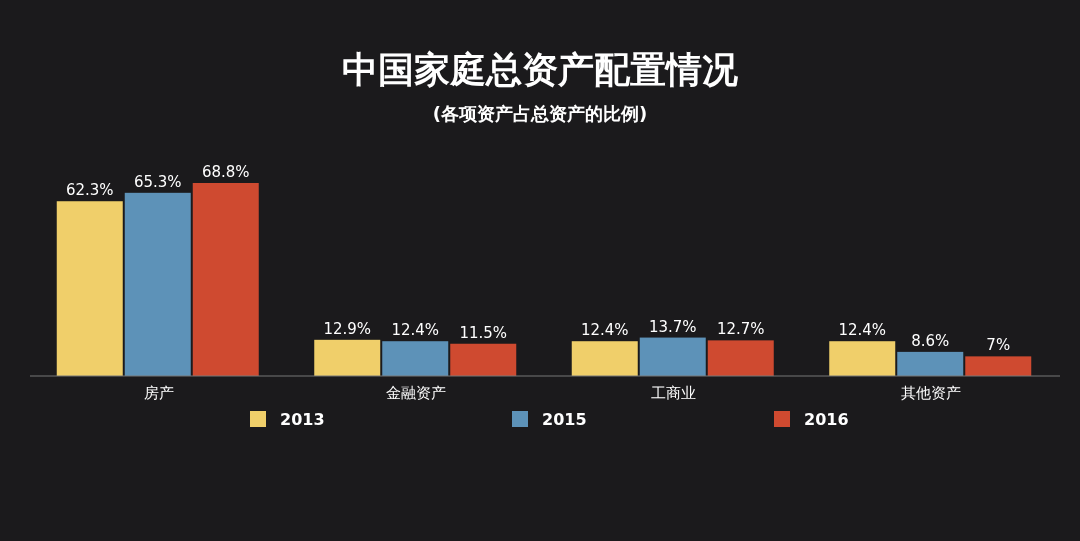 The width and height of the screenshot is (1080, 541). I want to click on data-label: 11.5%, so click(483, 332).